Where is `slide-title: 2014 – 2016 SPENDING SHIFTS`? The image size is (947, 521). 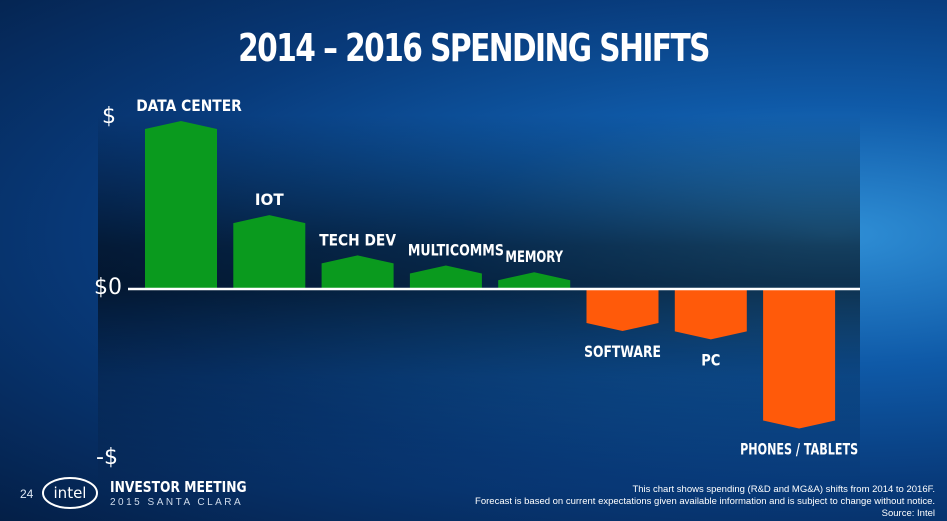 slide-title: 2014 – 2016 SPENDING SHIFTS is located at coordinates (474, 48).